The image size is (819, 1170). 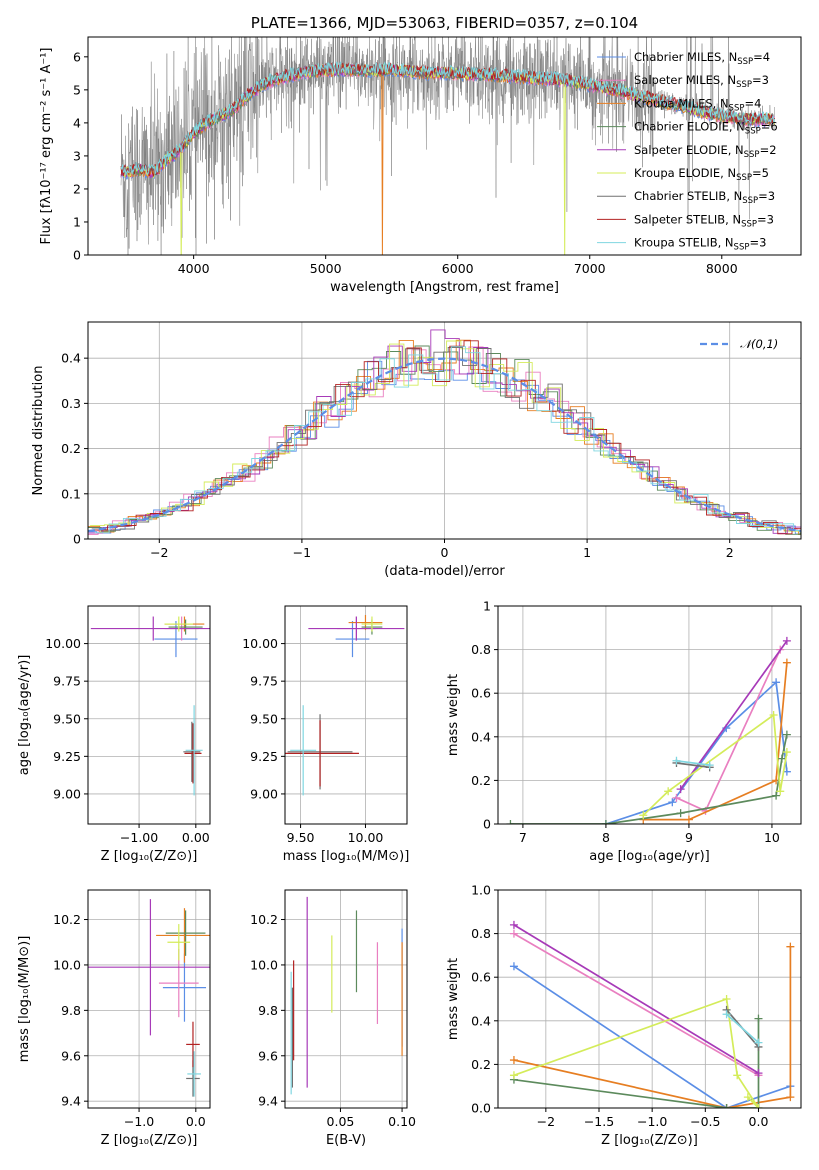 I want to click on histogram-salpeter-miles, so click(x=444, y=440).